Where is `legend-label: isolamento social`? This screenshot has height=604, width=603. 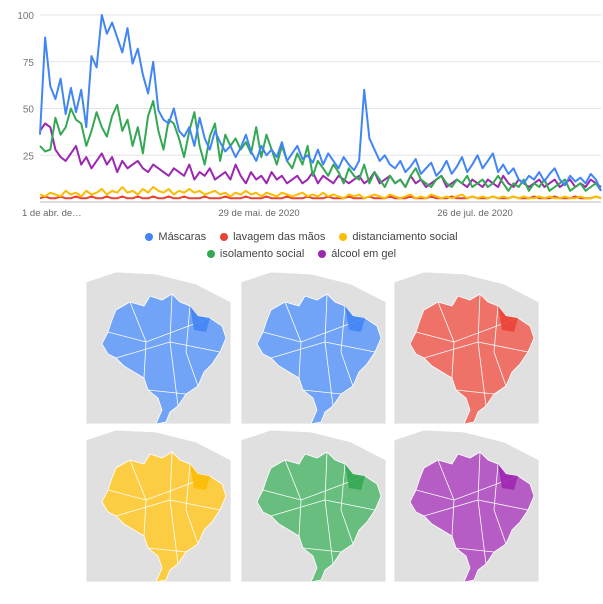
legend-label: isolamento social is located at coordinates (262, 253).